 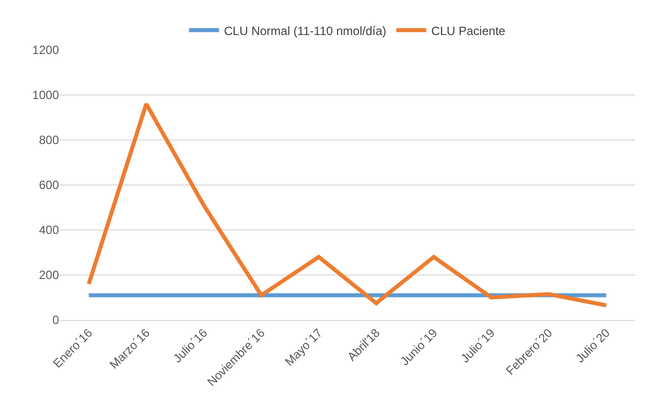 What do you see at coordinates (46, 50) in the screenshot?
I see `y-tick-label: 1200` at bounding box center [46, 50].